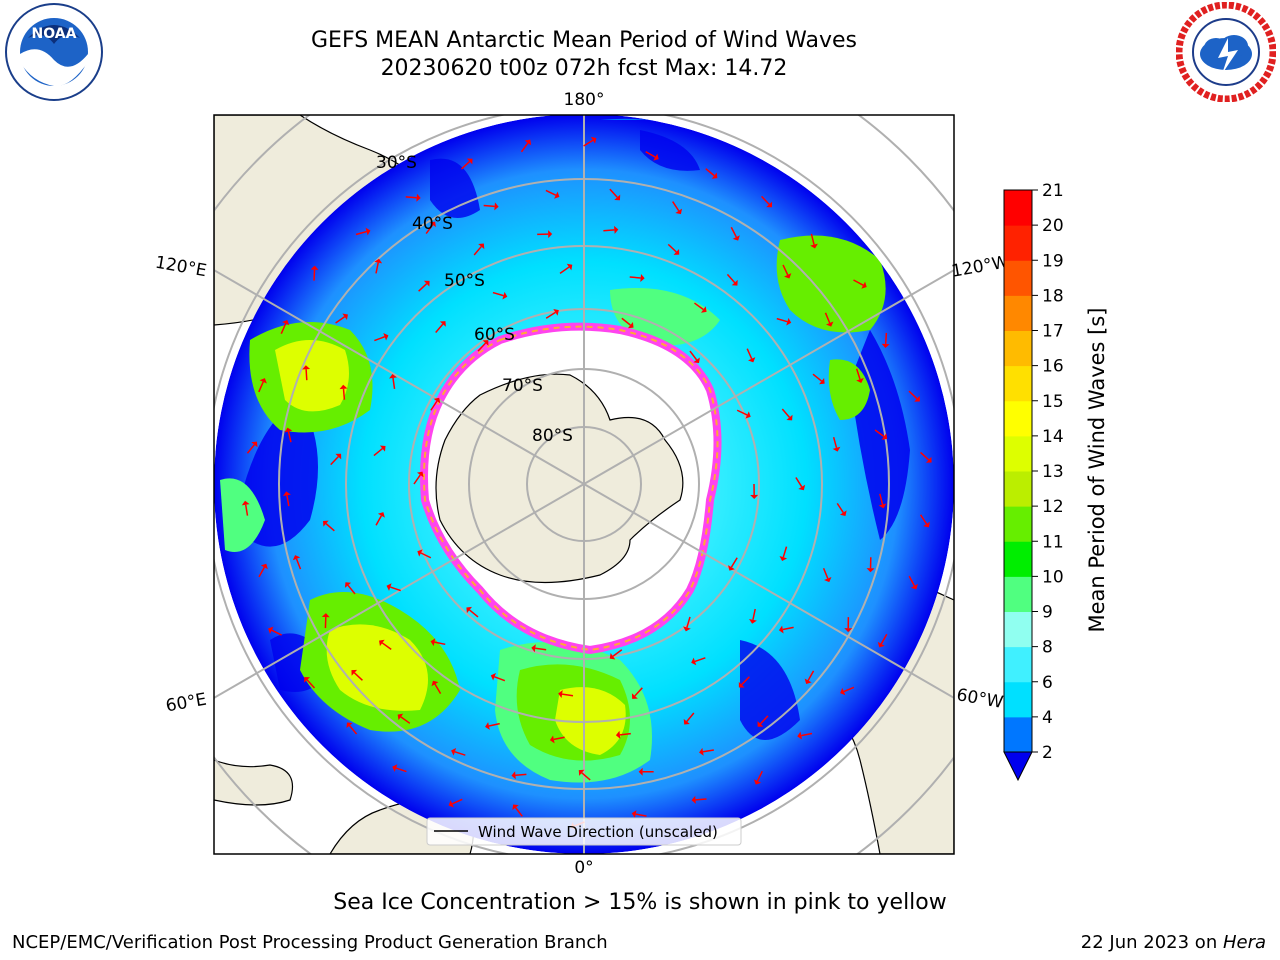 The image size is (1280, 960). Describe the element at coordinates (1244, 942) in the screenshot. I see `footer-host: Hera` at that location.